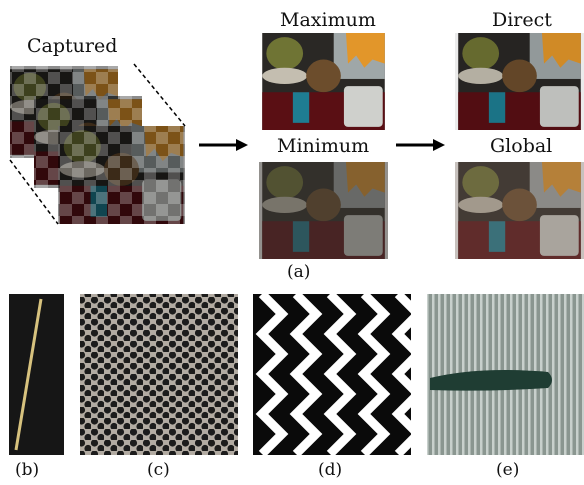  Describe the element at coordinates (299, 272) in the screenshot. I see `caption-a: (a)` at that location.